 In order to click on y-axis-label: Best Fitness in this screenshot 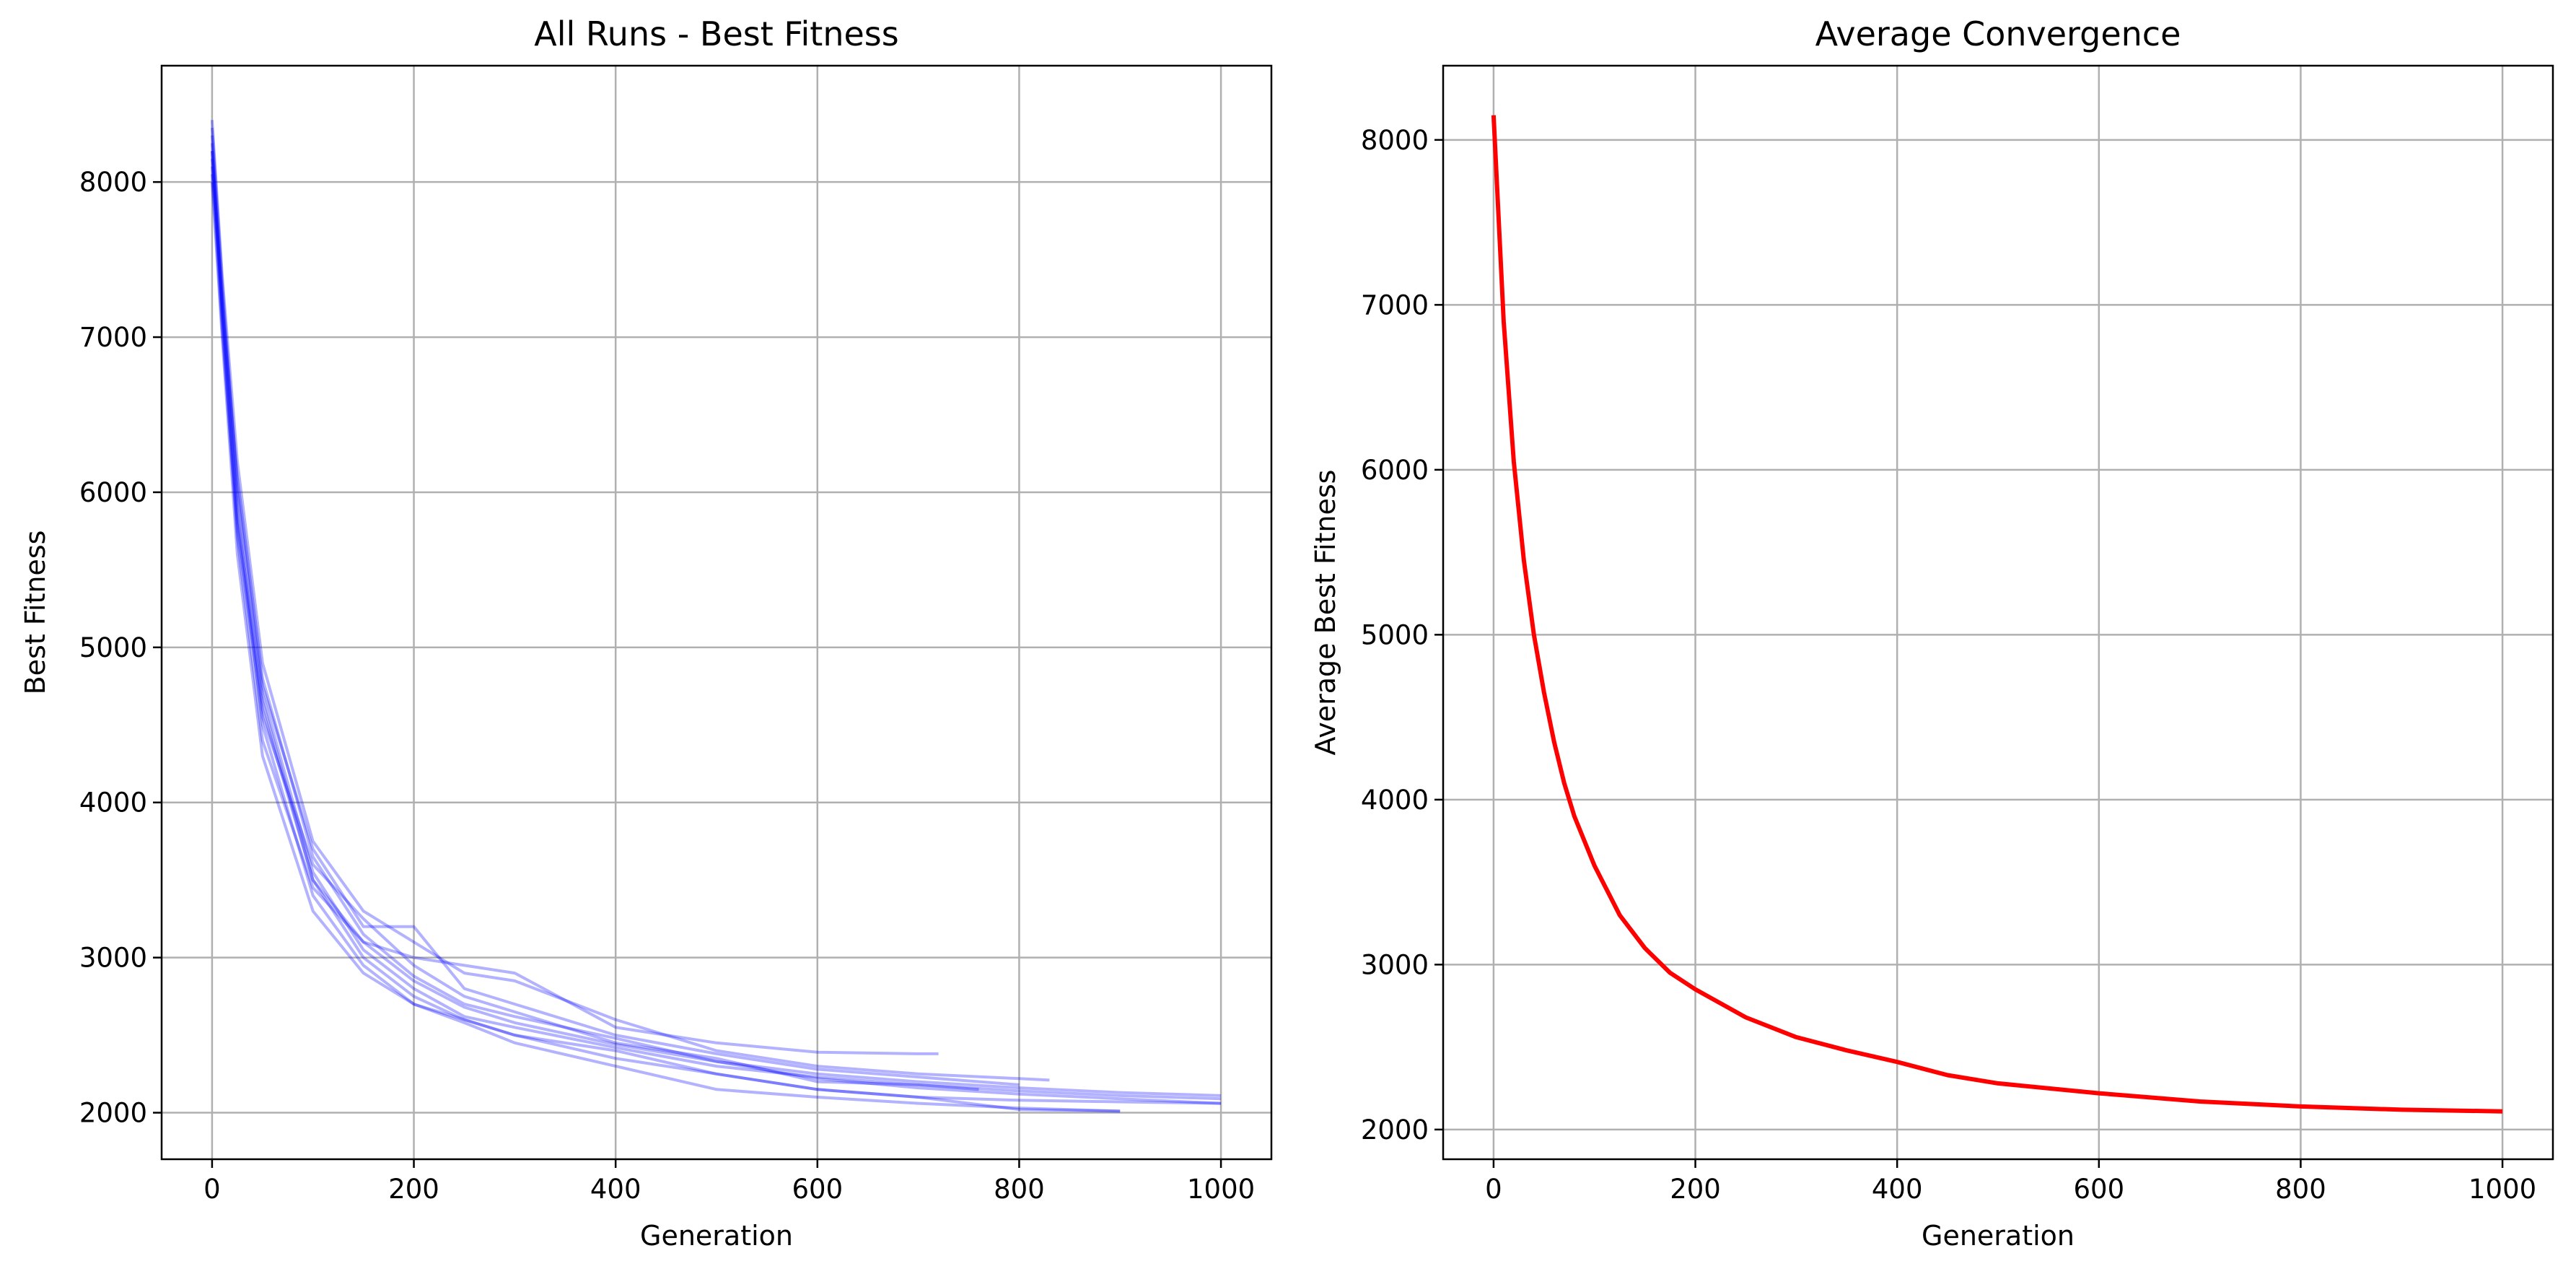, I will do `click(35, 613)`.